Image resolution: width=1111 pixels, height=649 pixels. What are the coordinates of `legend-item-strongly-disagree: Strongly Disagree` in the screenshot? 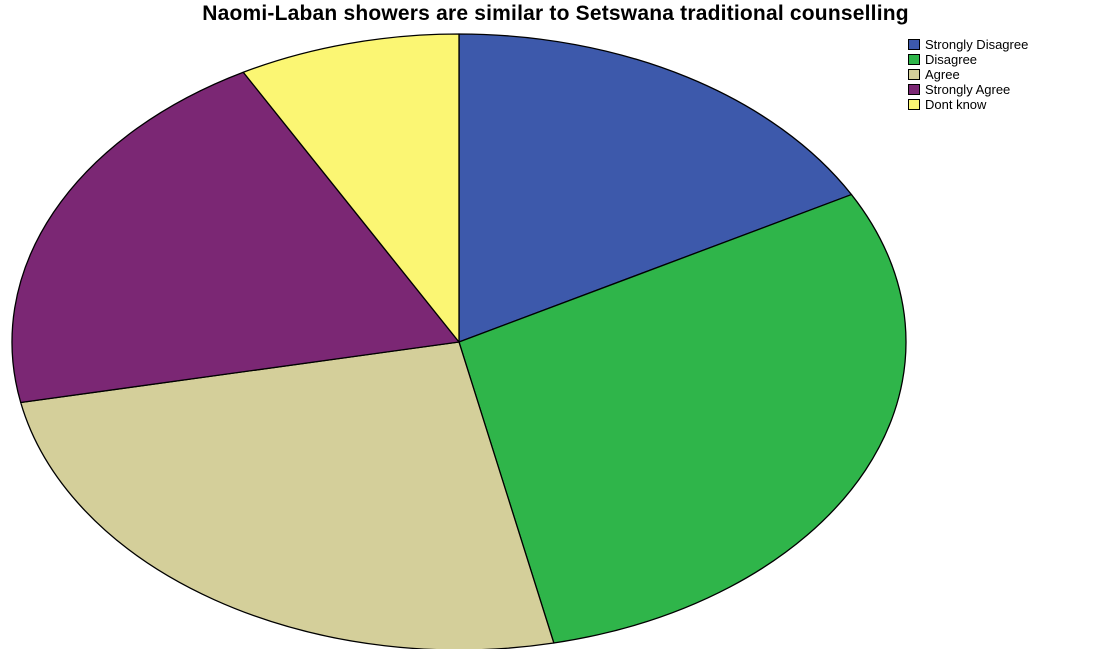 It's located at (968, 44).